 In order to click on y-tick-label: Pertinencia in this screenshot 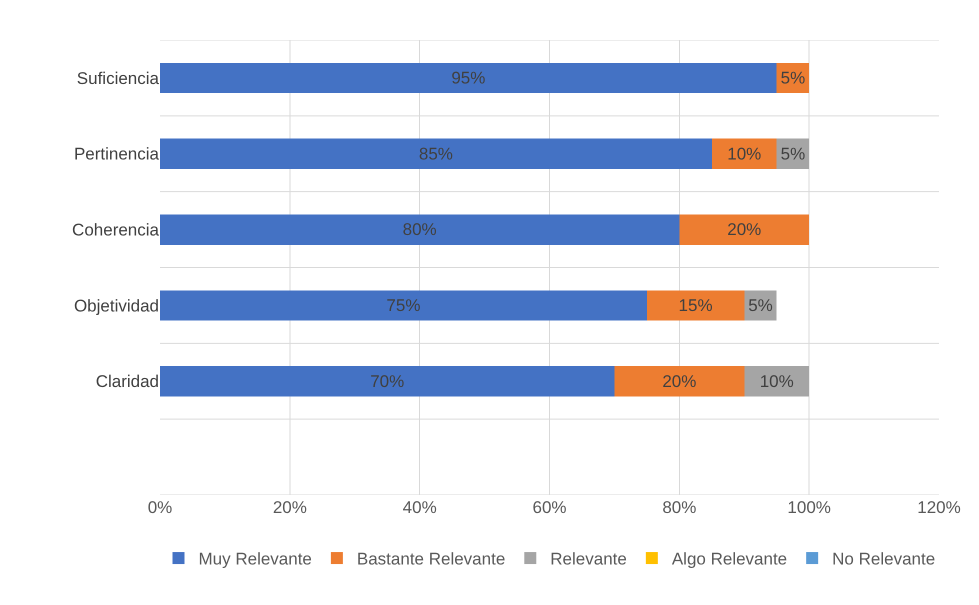, I will do `click(117, 154)`.